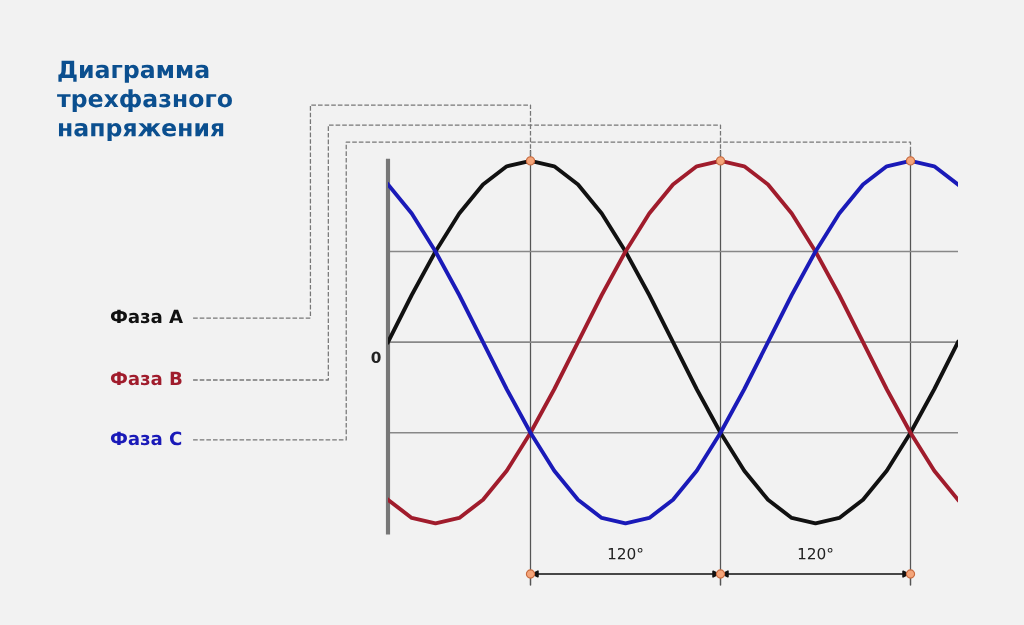 The height and width of the screenshot is (625, 1024). Describe the element at coordinates (376, 357) in the screenshot. I see `ref-line-label: 0` at that location.